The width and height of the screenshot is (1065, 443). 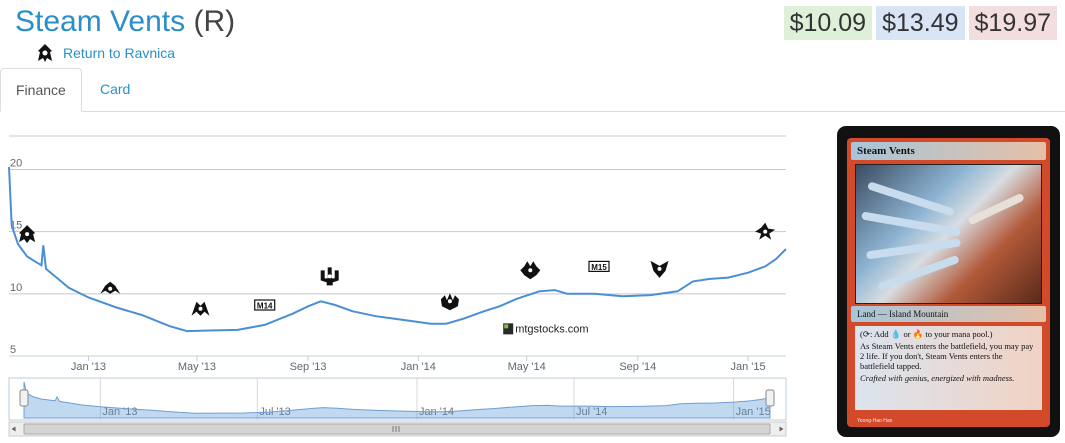 I want to click on chart-watermark: mtgstocks.com, so click(x=546, y=329).